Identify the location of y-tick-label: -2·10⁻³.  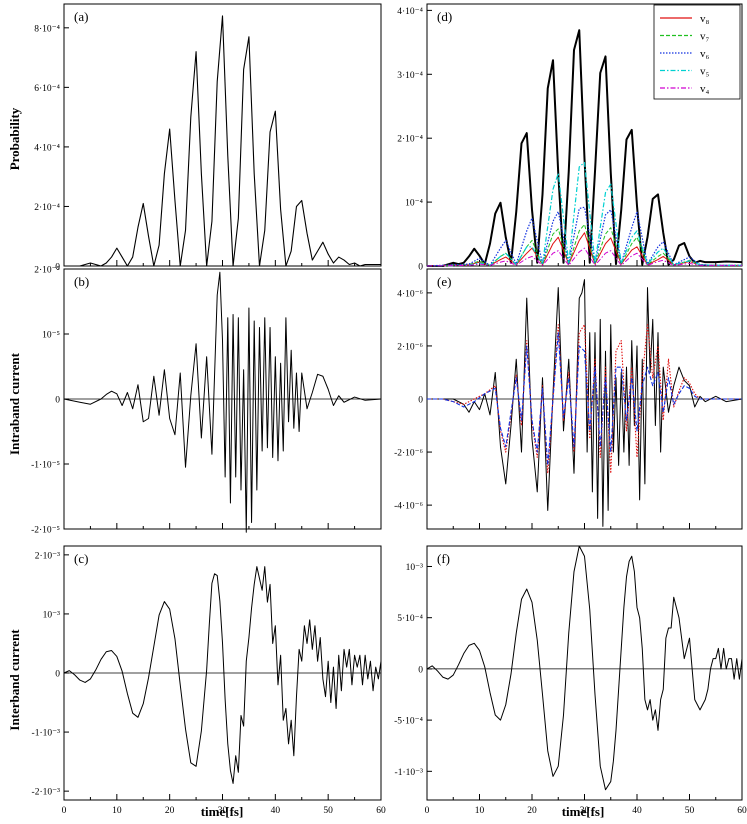
(46, 793).